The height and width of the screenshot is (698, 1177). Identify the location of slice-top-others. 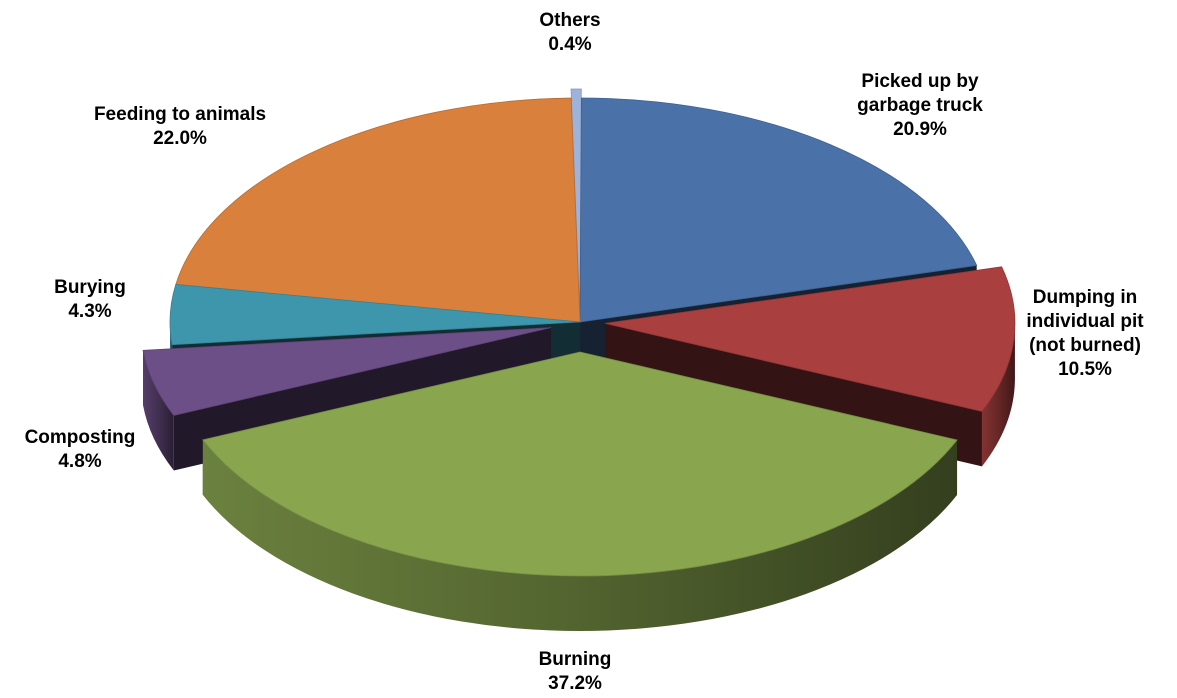
(576, 201).